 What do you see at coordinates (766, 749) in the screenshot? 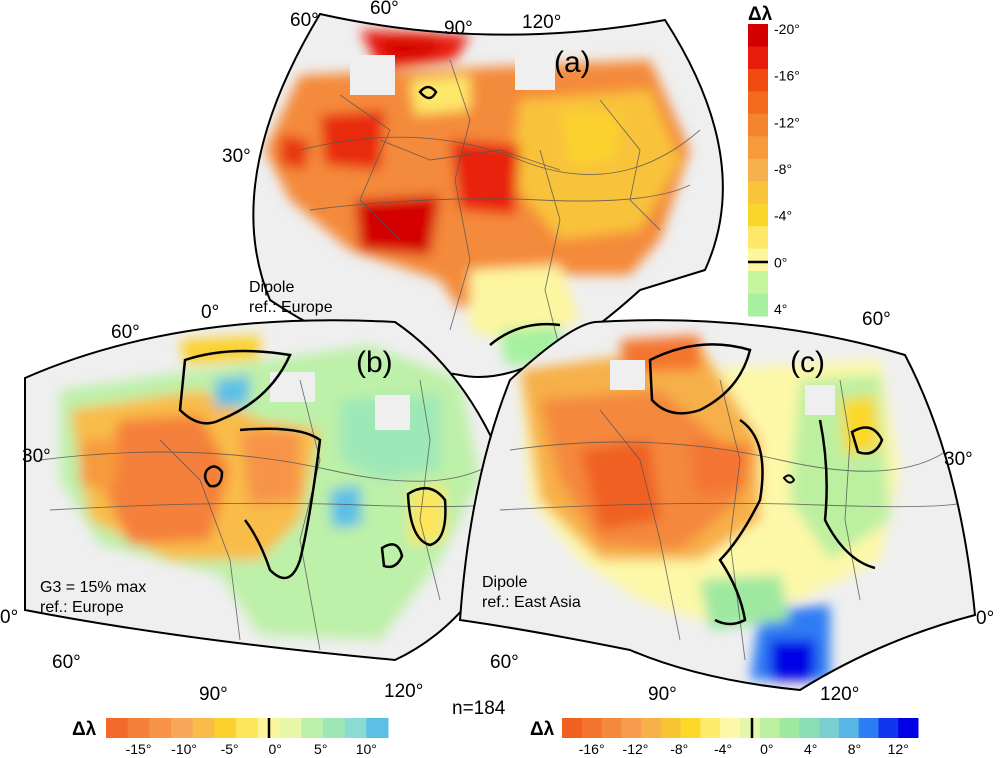
I see `colorbar-c-tick-label: 0°` at bounding box center [766, 749].